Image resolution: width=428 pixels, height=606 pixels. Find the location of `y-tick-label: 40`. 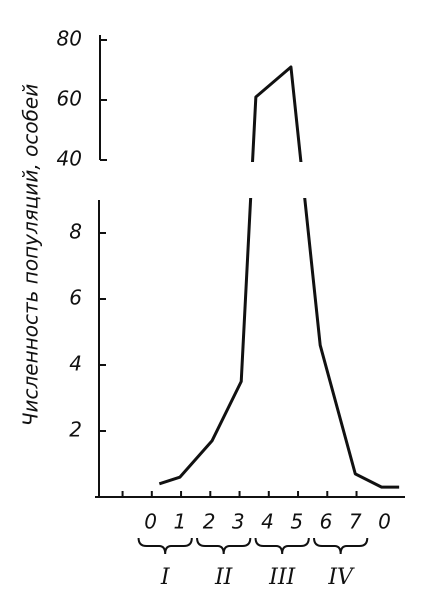

y-tick-label: 40 is located at coordinates (69, 159).